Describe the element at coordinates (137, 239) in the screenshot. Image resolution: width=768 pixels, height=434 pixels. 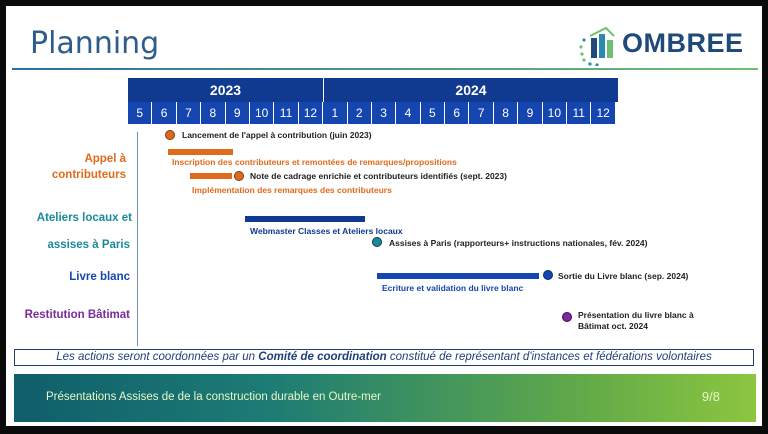
I see `timeline-axis` at that location.